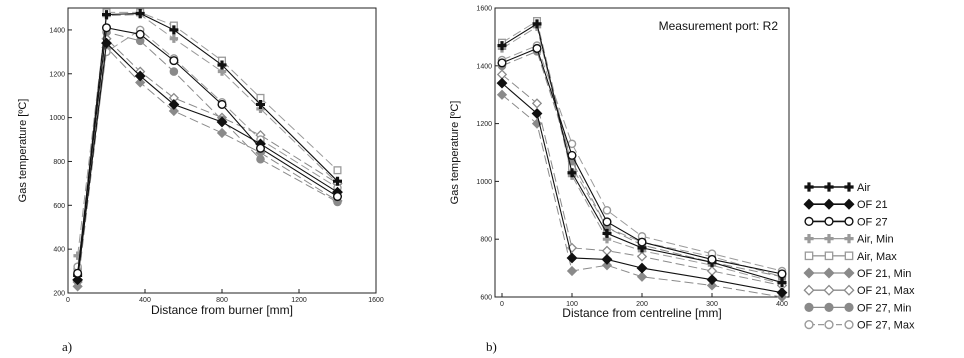  Describe the element at coordinates (641, 313) in the screenshot. I see `x-axis-label: Distance from centreline [mm]` at that location.